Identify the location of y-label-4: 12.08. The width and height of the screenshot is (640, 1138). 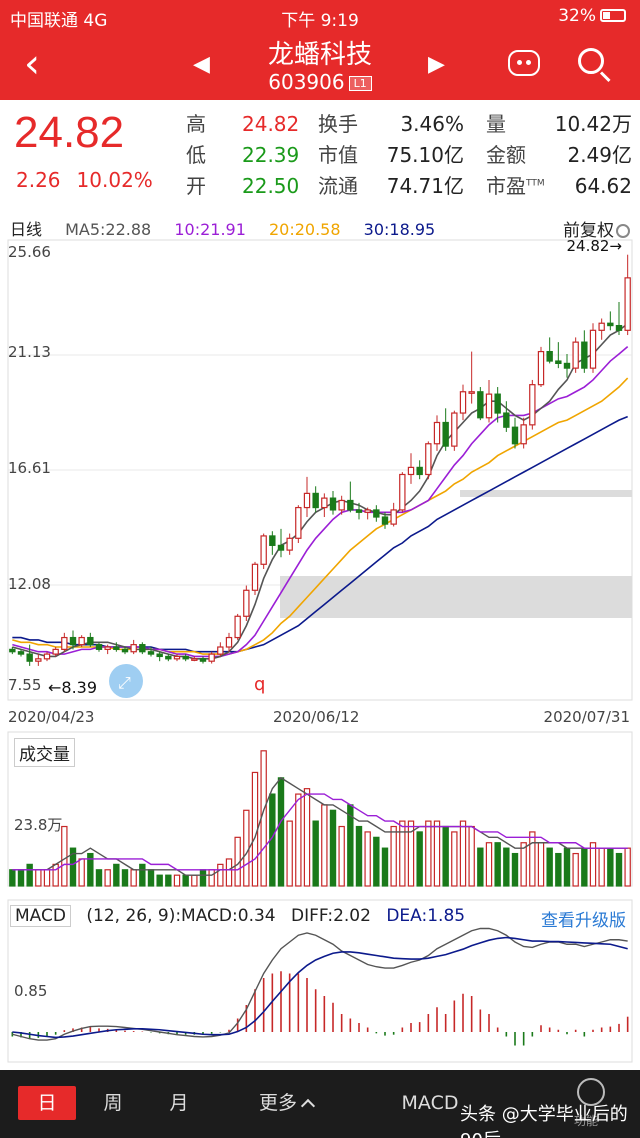
(29, 584).